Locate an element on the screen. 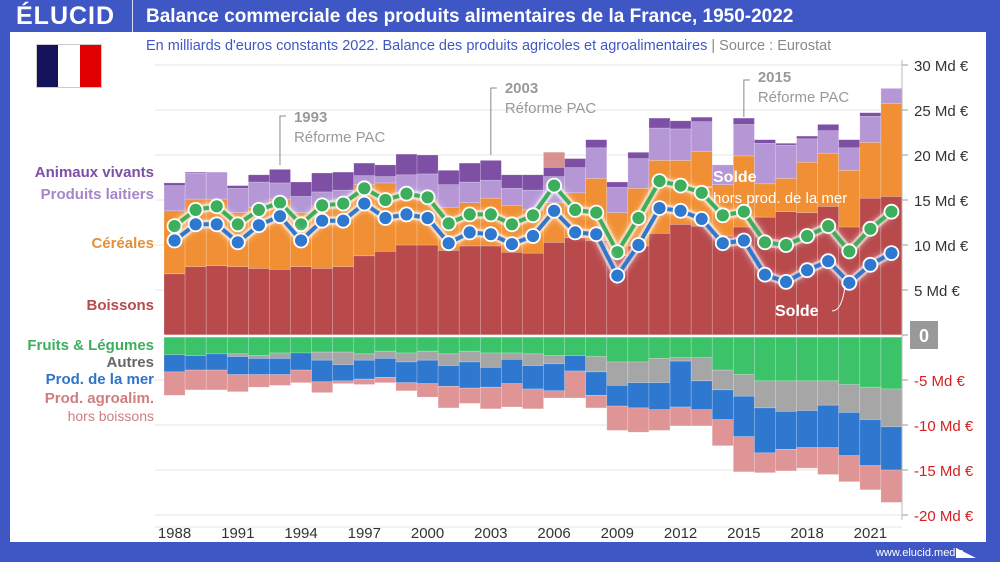 Image resolution: width=1000 pixels, height=562 pixels. footer-url: www.elucid.media is located at coordinates (919, 553).